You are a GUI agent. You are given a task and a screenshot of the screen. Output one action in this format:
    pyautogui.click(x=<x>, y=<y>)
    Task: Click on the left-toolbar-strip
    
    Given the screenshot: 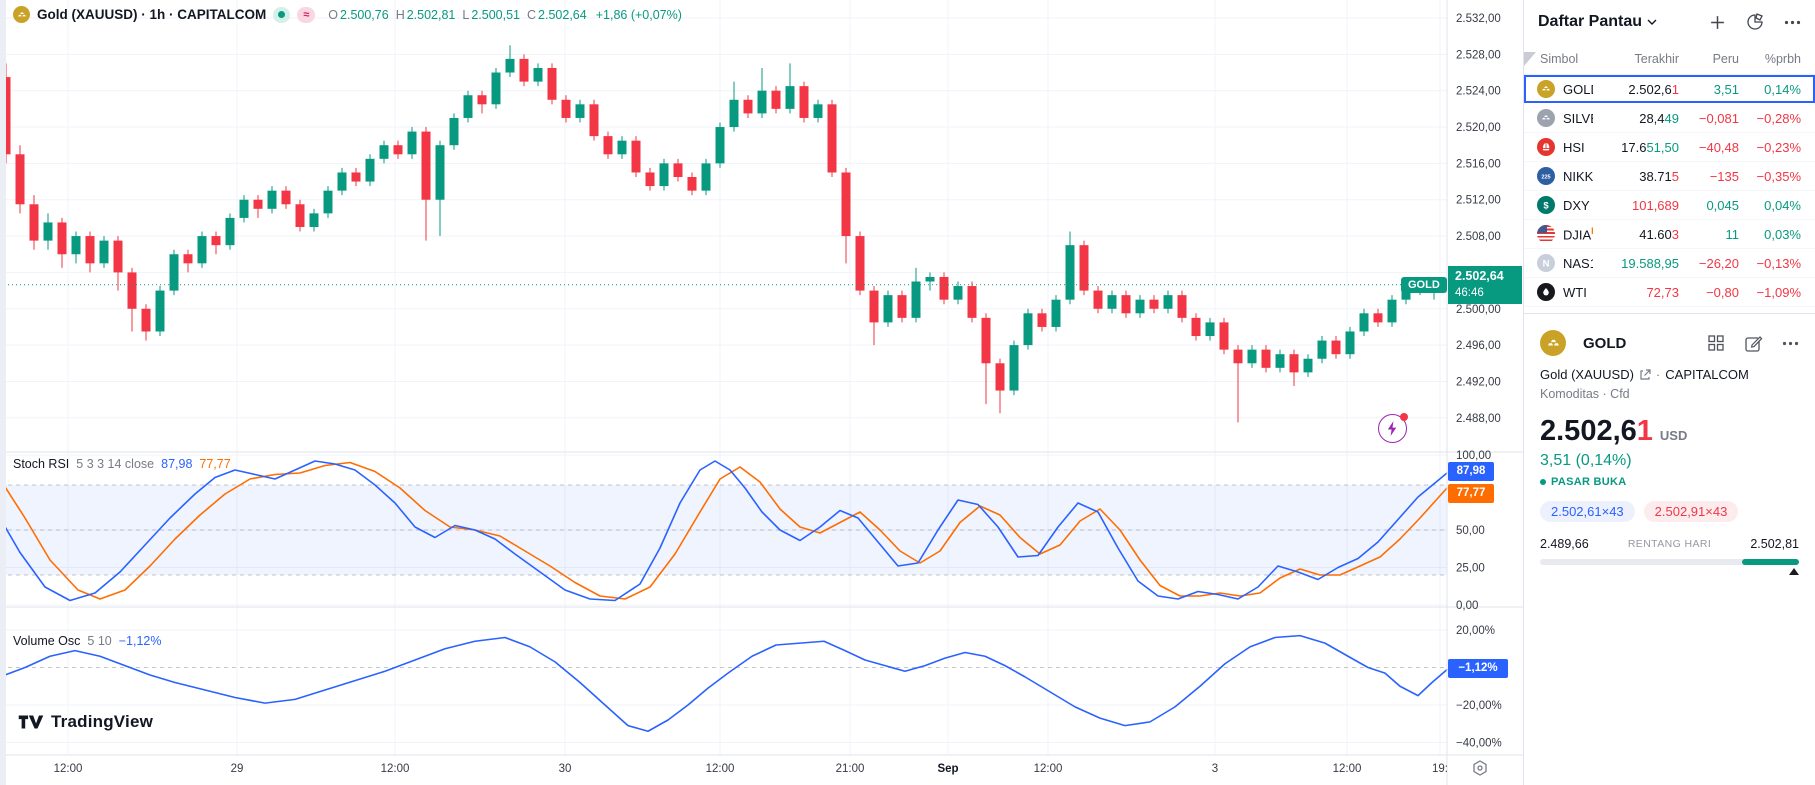 What is the action you would take?
    pyautogui.click(x=3, y=392)
    